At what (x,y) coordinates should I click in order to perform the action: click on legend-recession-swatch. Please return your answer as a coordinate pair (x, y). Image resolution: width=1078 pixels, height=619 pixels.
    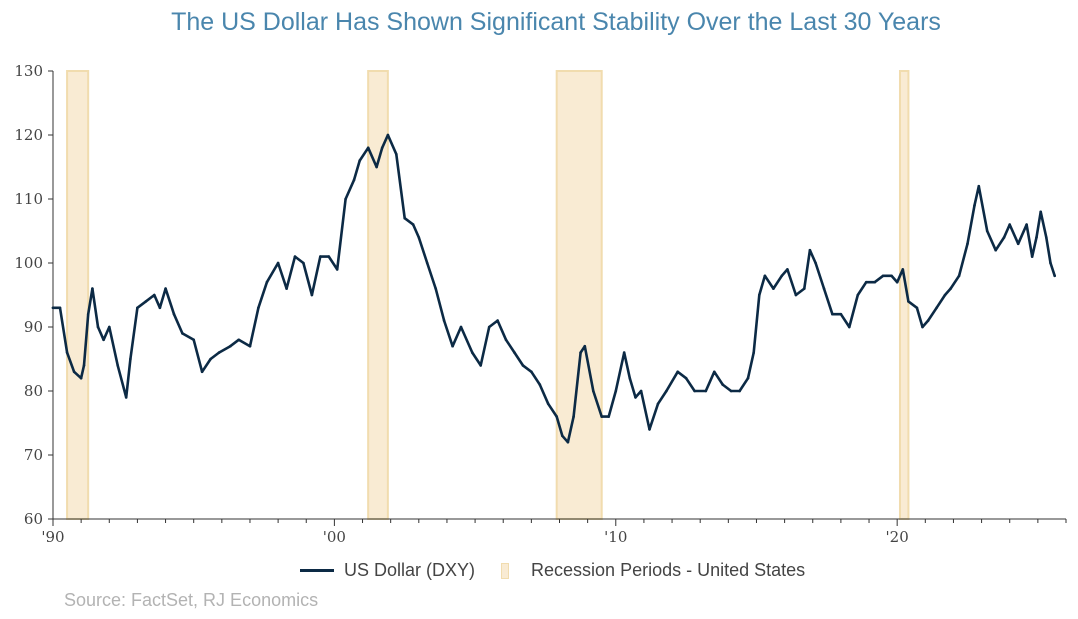
    Looking at the image, I should click on (505, 570).